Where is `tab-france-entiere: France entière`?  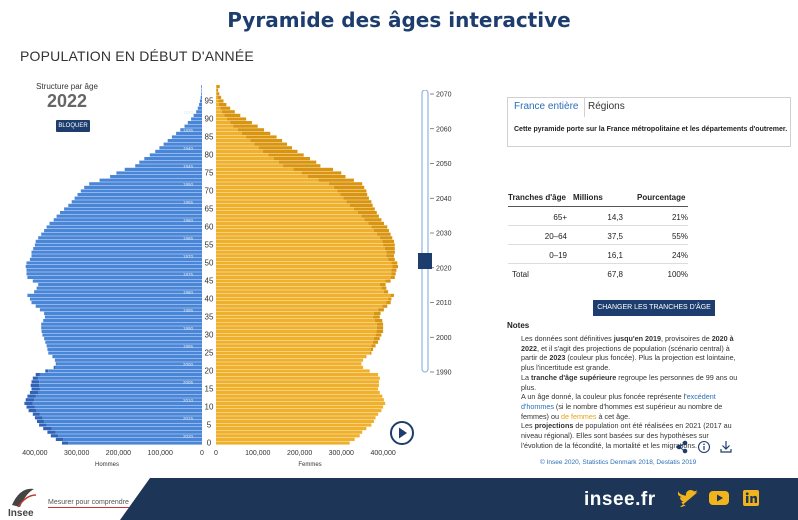 tab-france-entiere: France entière is located at coordinates (547, 108).